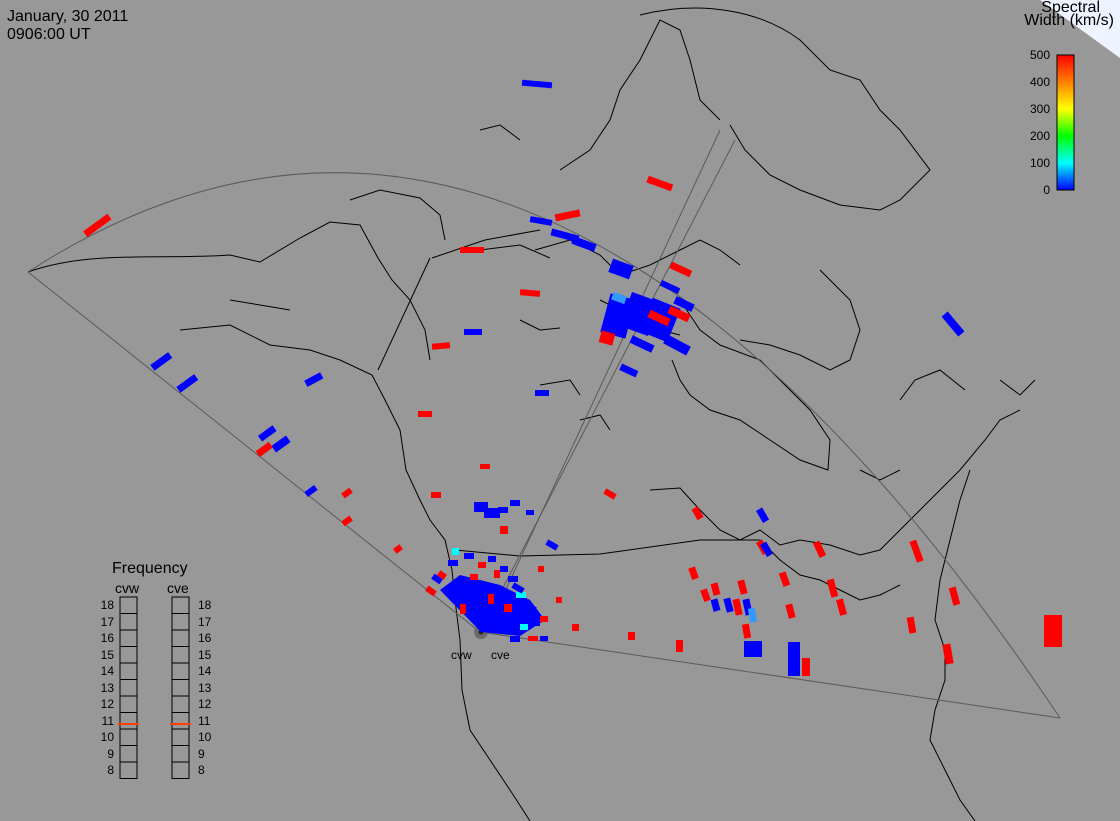 Image resolution: width=1120 pixels, height=821 pixels. What do you see at coordinates (107, 654) in the screenshot?
I see `frequency-scale-label-left: 15` at bounding box center [107, 654].